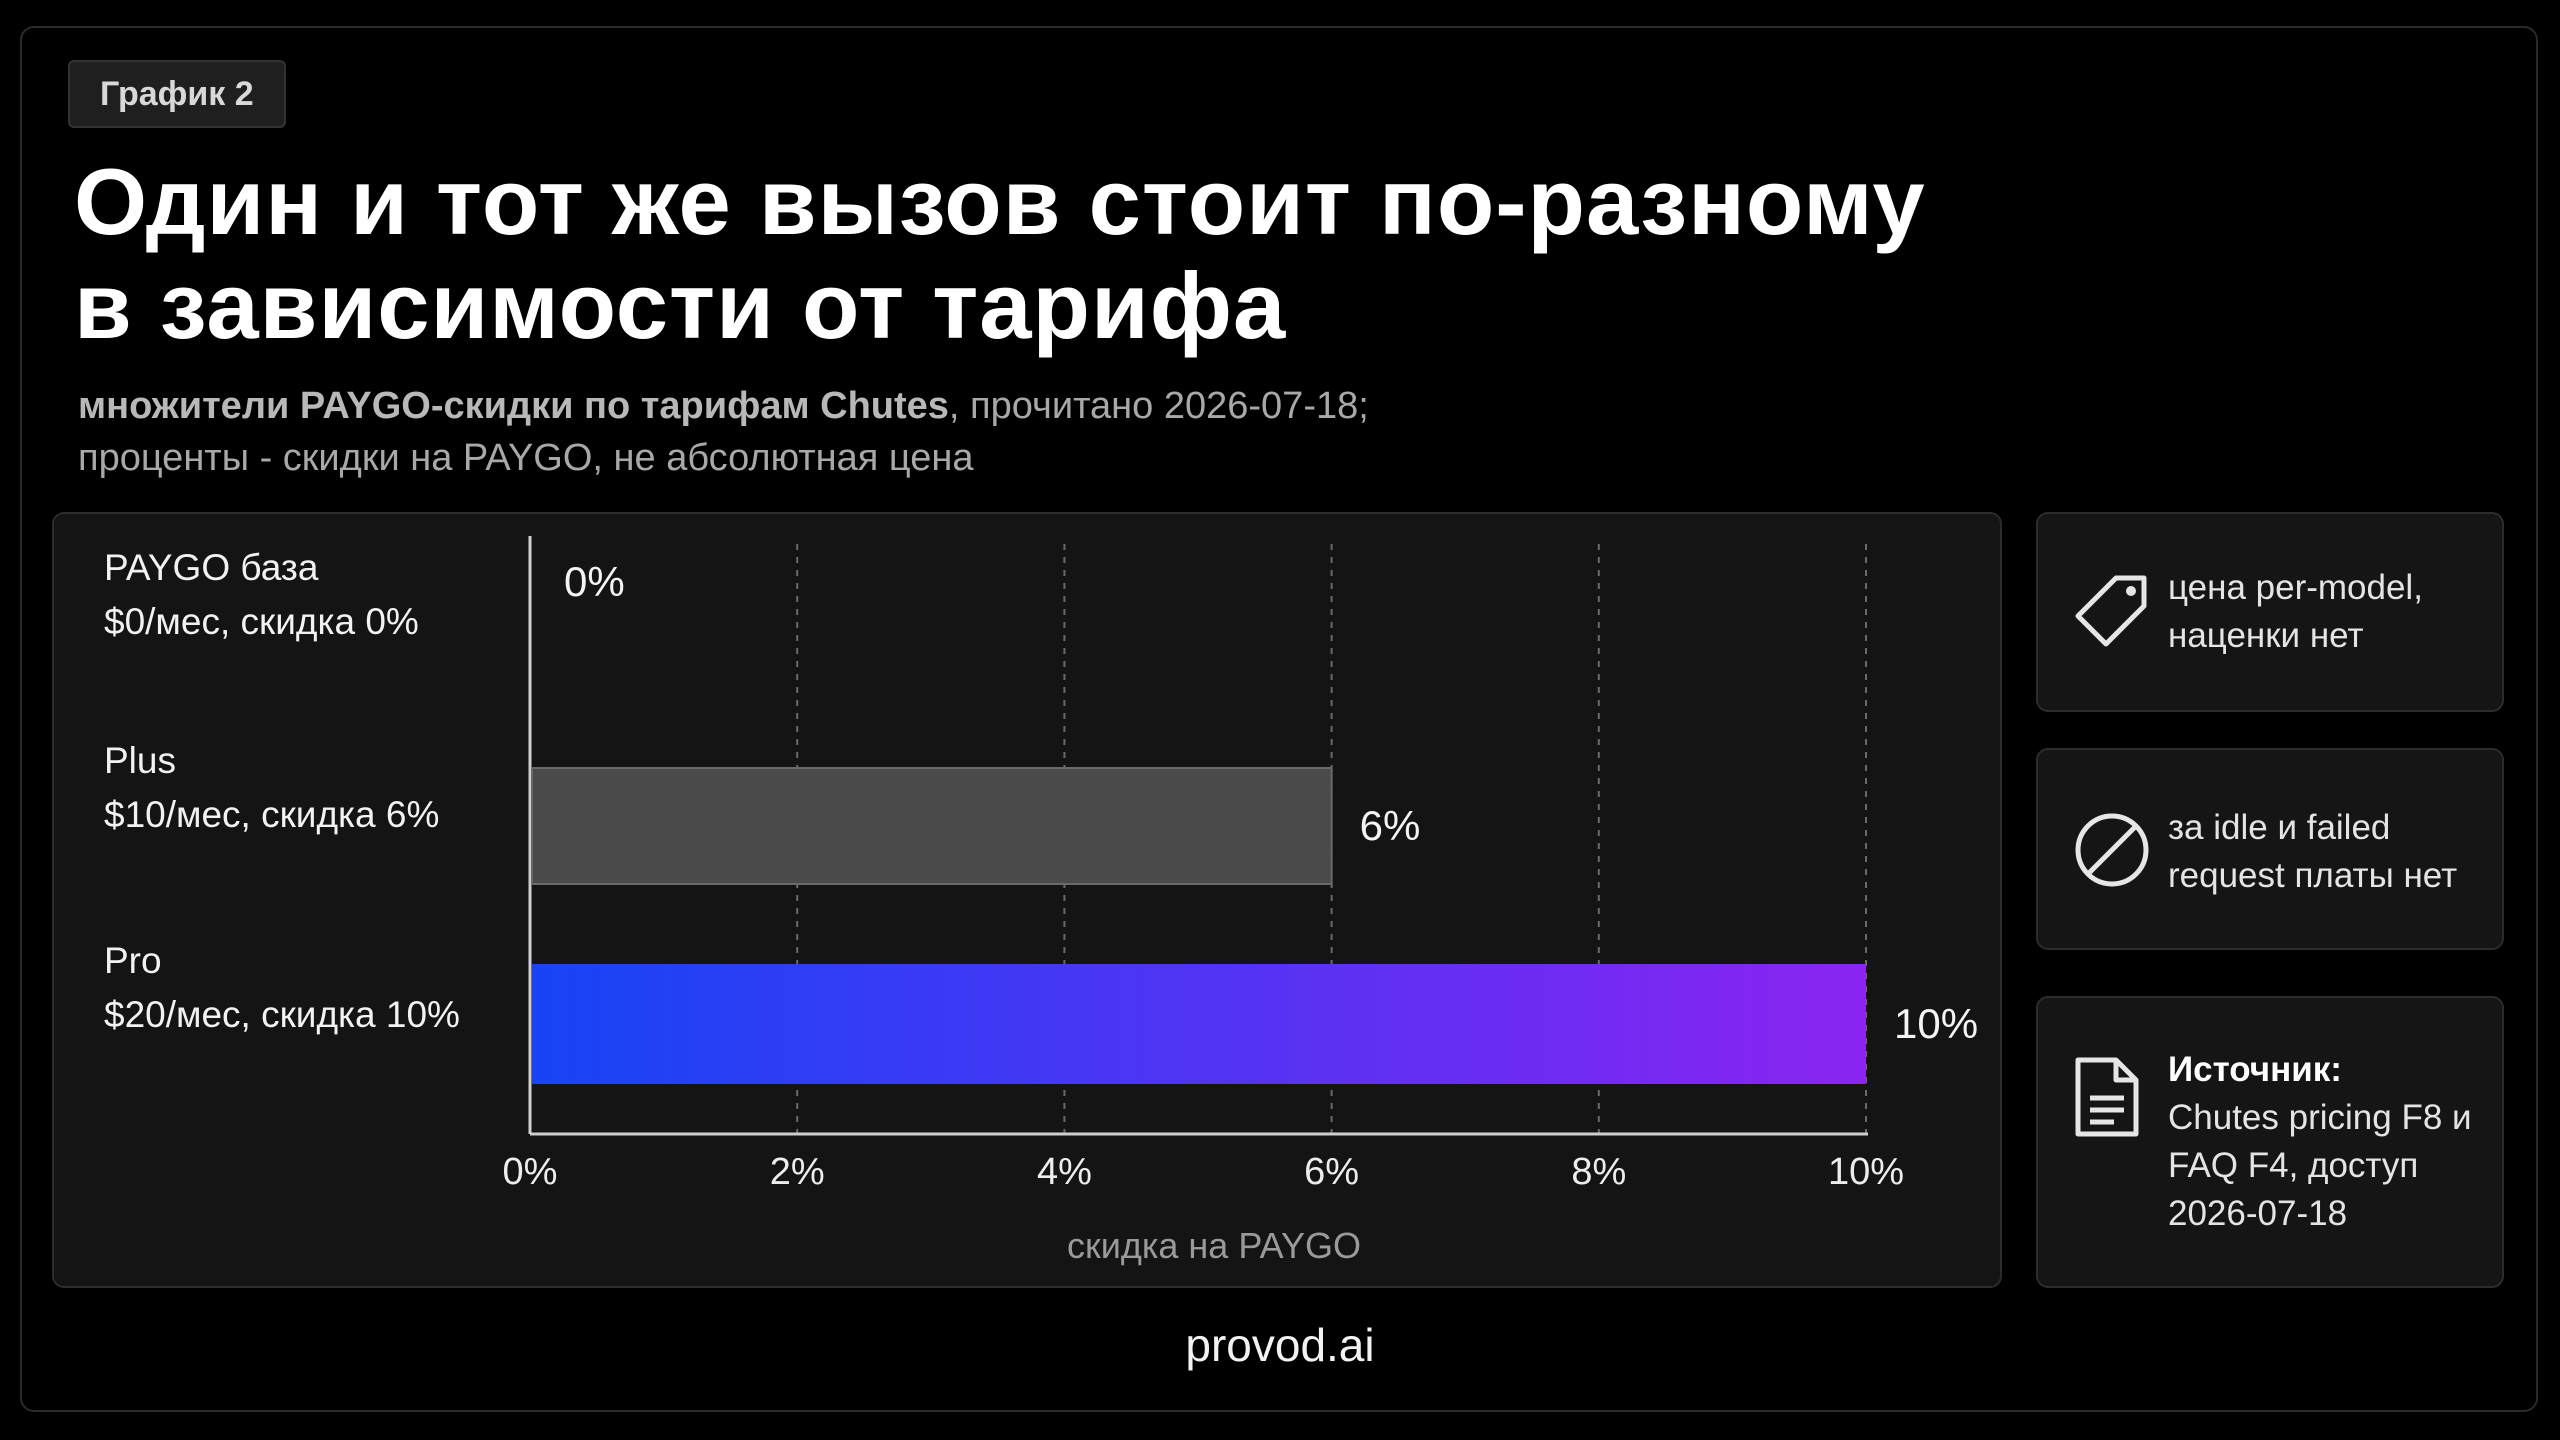  Describe the element at coordinates (177, 94) in the screenshot. I see `chart-number-badge: График 2` at that location.